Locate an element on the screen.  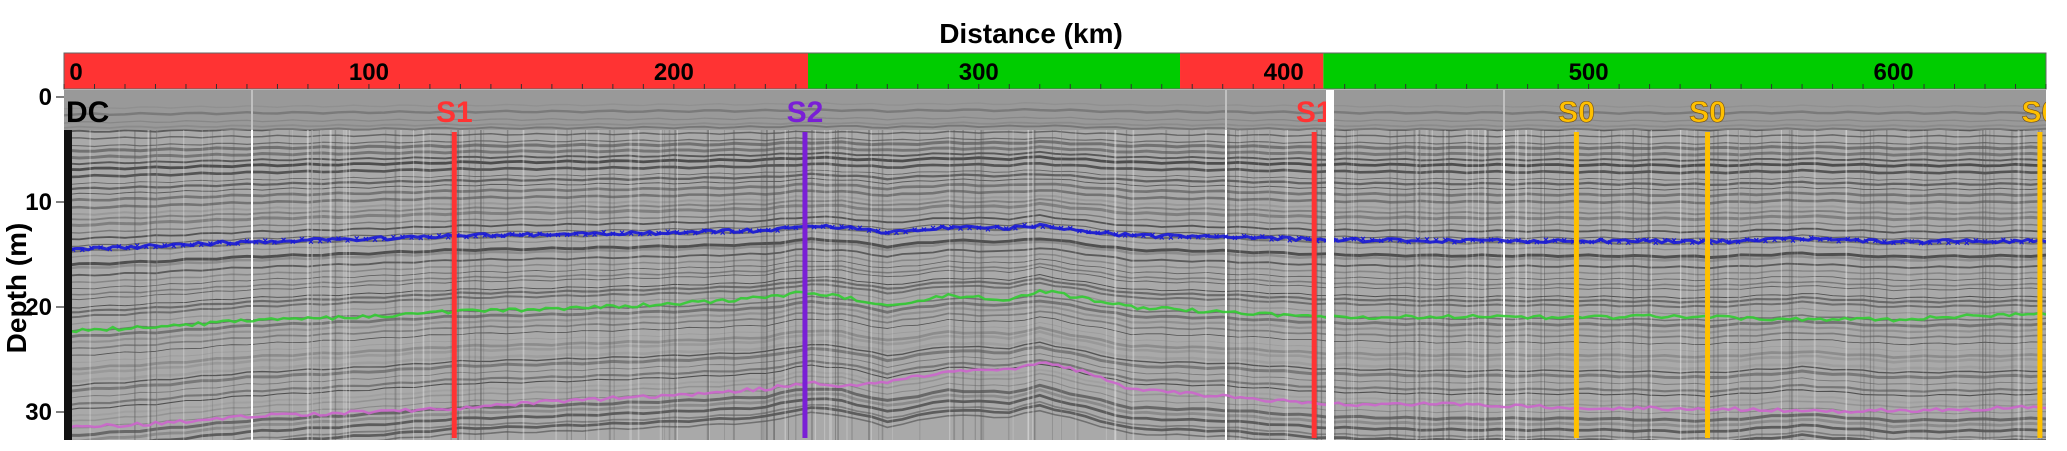
x-tick-label: 100 is located at coordinates (369, 72).